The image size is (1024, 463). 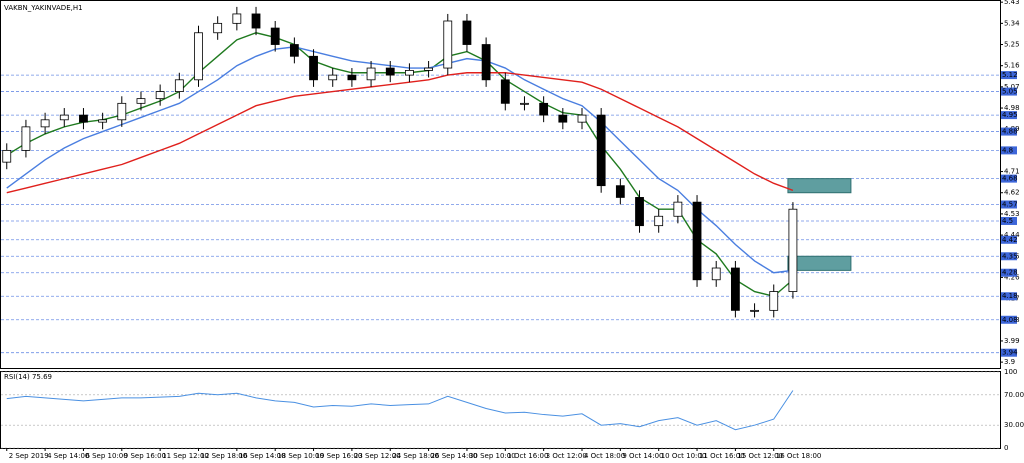 What do you see at coordinates (1012, 193) in the screenshot?
I see `y-tick-label: 4.62` at bounding box center [1012, 193].